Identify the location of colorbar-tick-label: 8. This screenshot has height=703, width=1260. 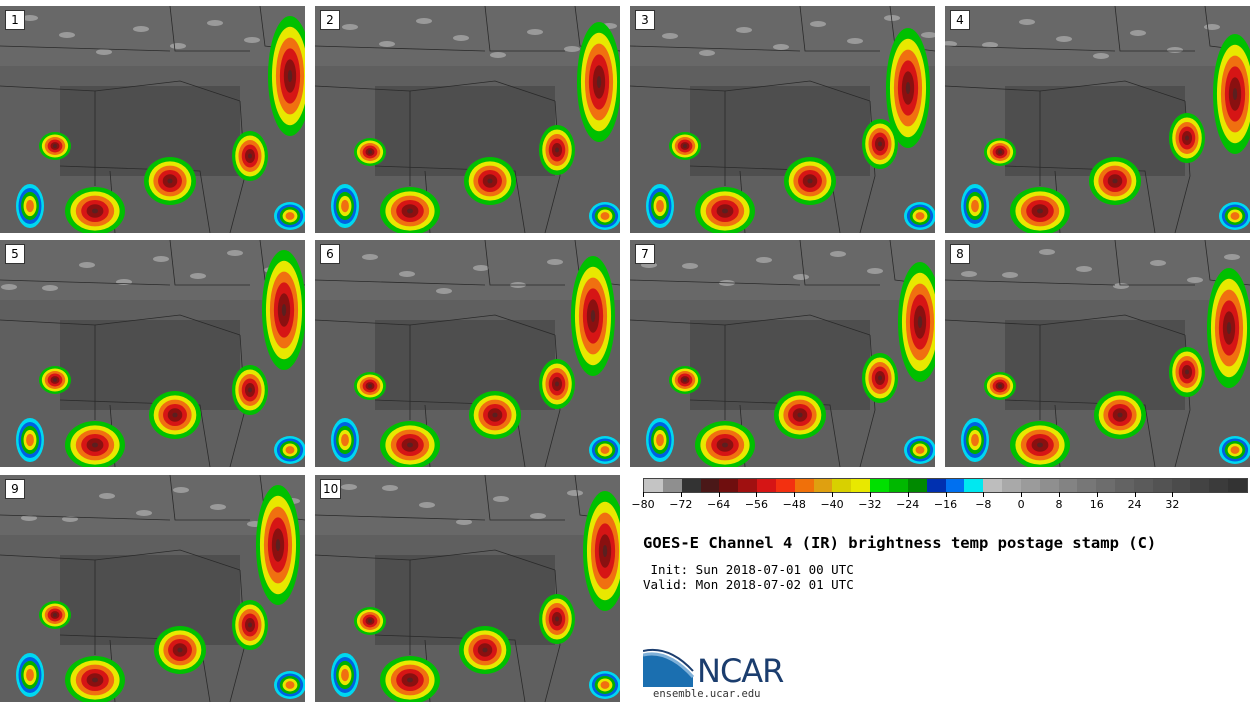
(1059, 504).